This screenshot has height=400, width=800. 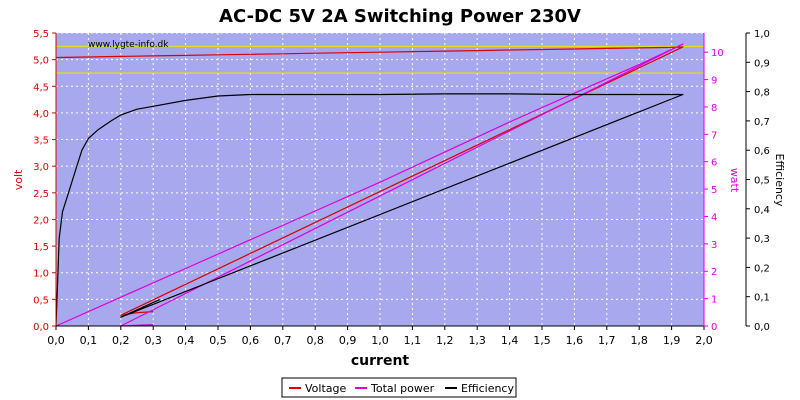 What do you see at coordinates (714, 217) in the screenshot?
I see `y-right1-tick-label: 4` at bounding box center [714, 217].